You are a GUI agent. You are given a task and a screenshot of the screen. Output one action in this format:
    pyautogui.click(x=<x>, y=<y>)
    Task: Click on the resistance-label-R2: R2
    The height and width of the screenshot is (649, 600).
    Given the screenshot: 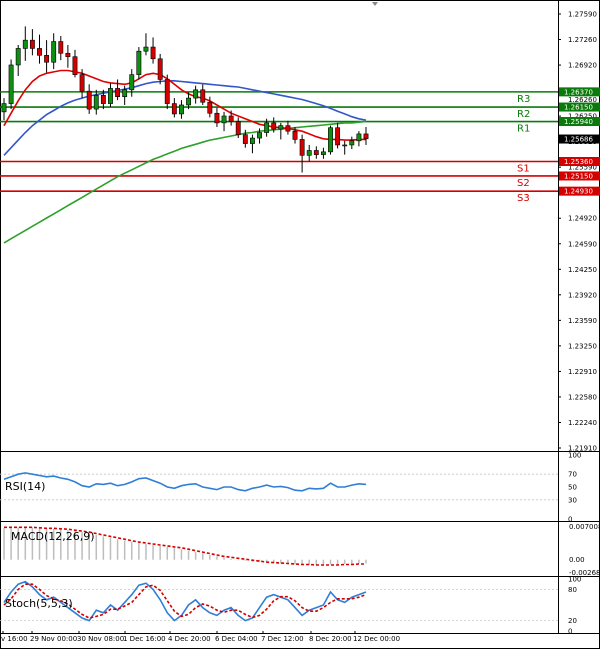 What is the action you would take?
    pyautogui.click(x=523, y=114)
    